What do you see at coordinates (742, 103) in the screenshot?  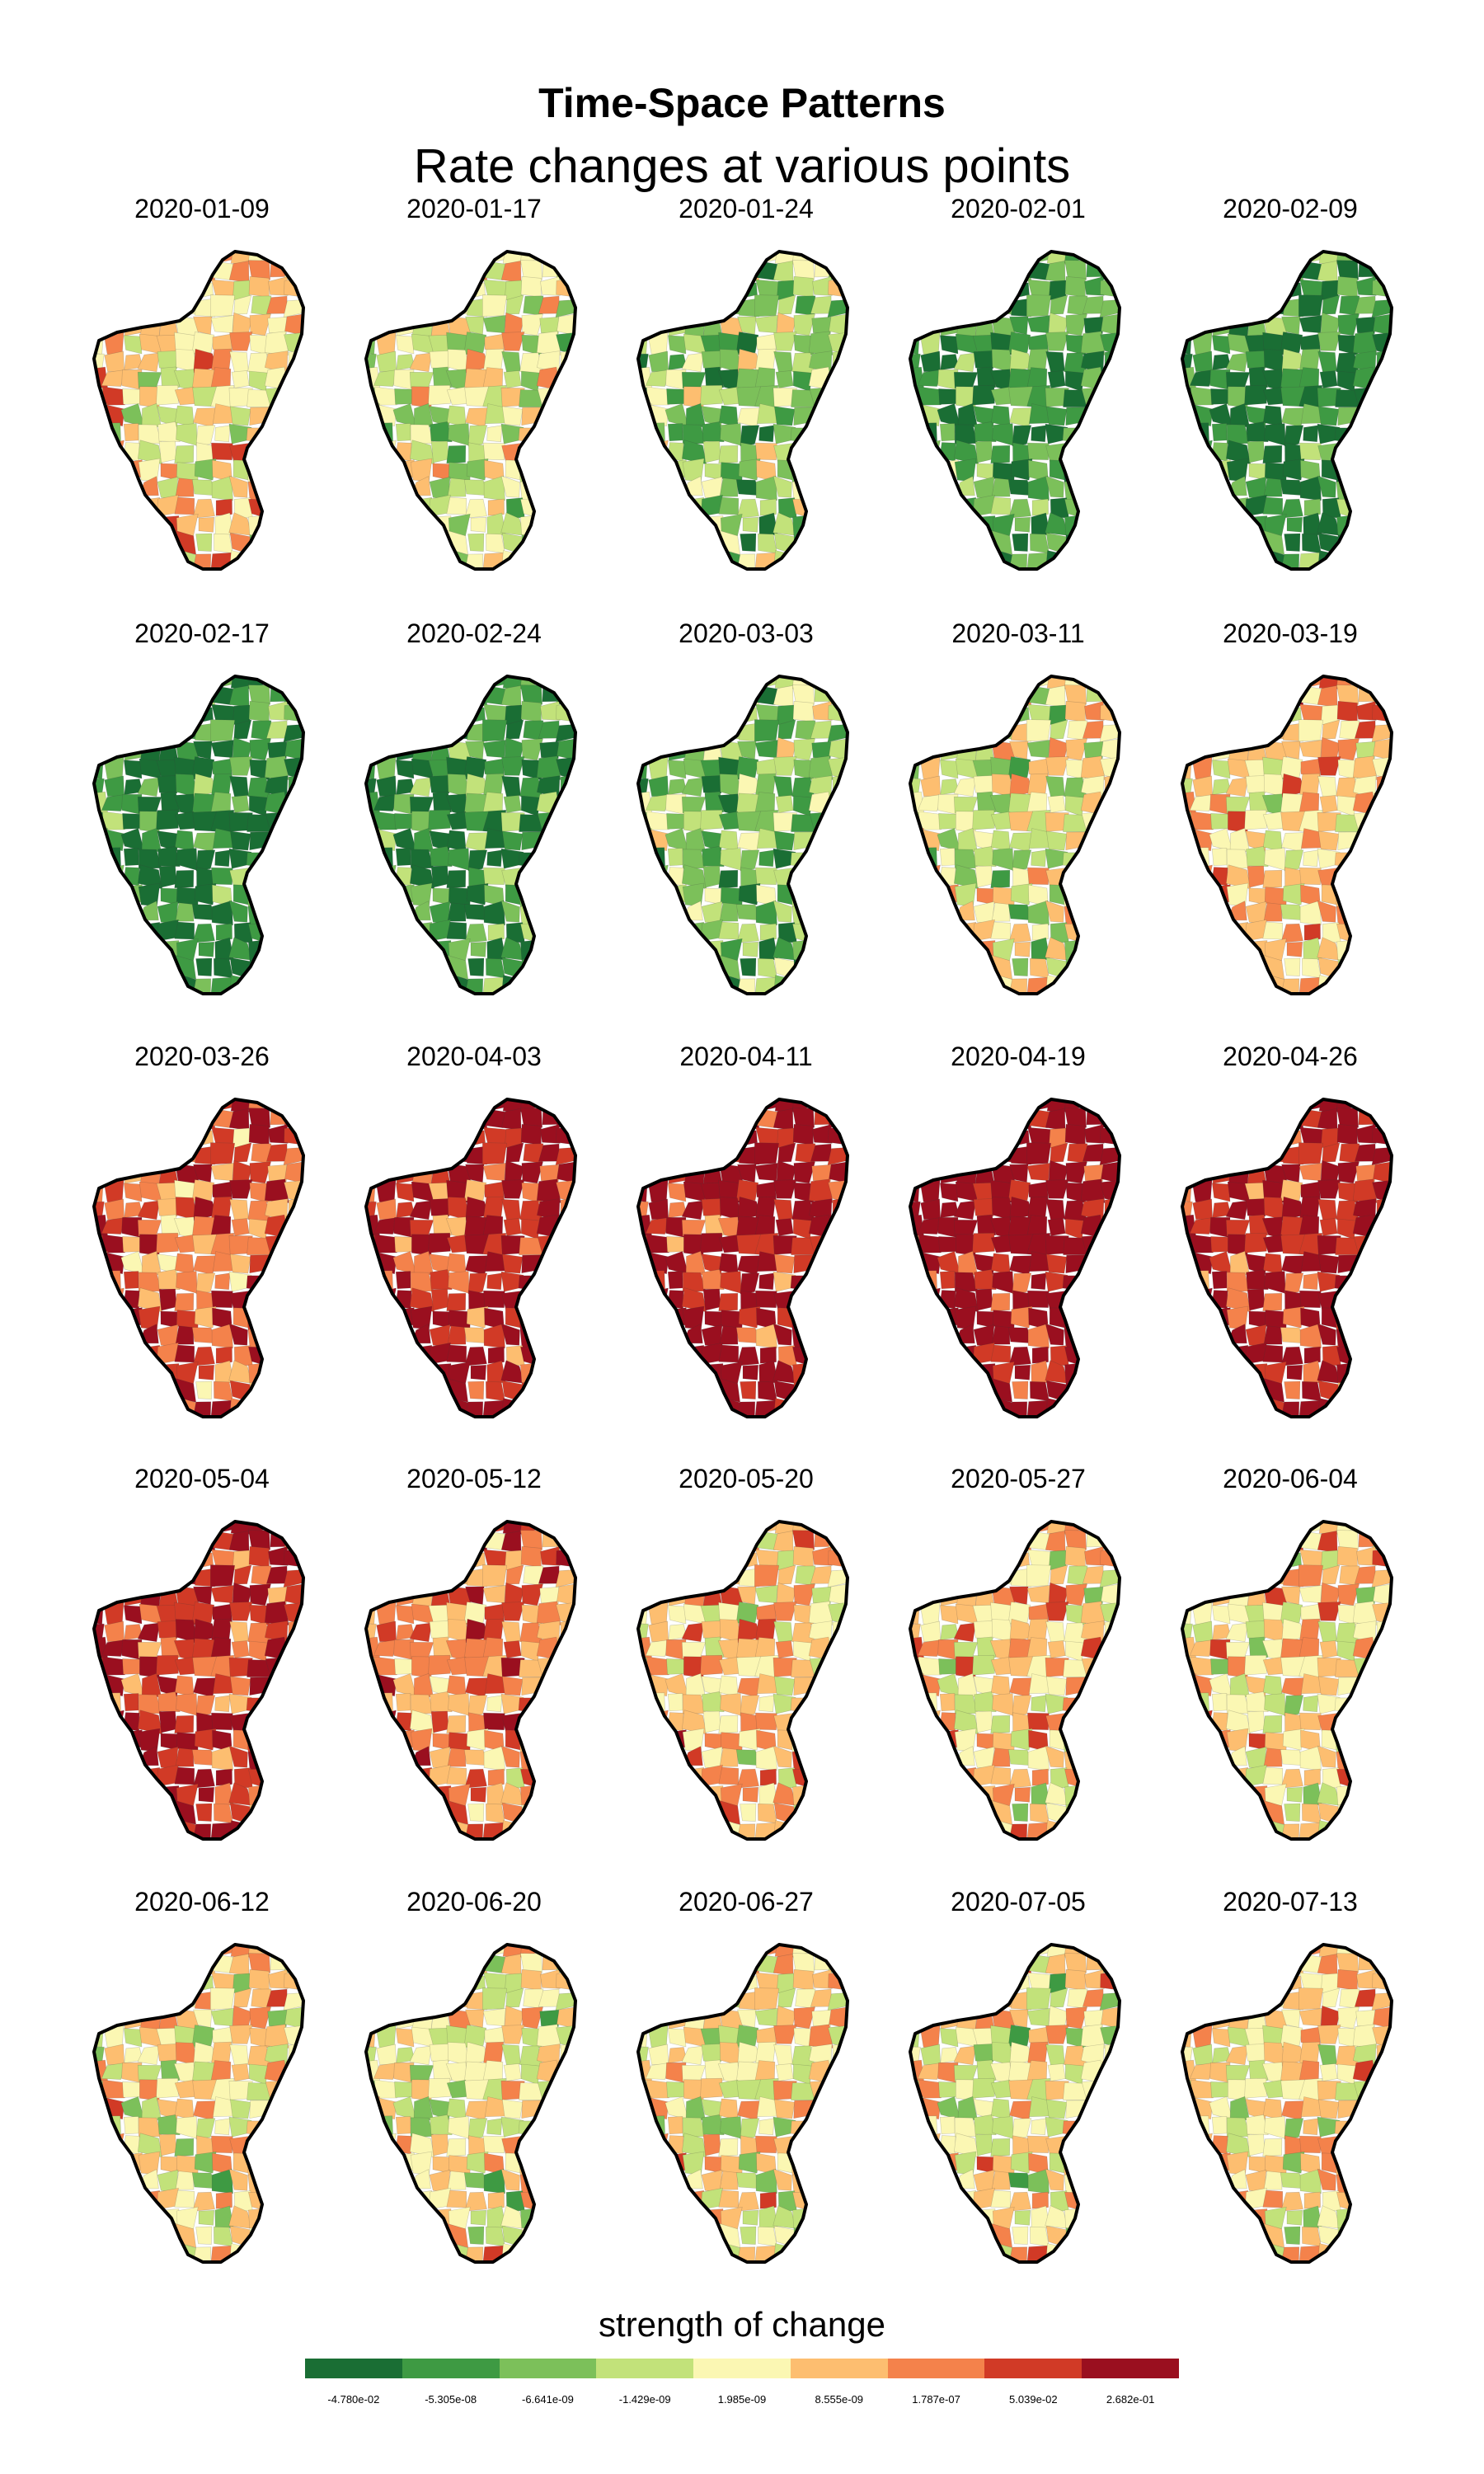 I see `map-title: Time-Space Patterns` at bounding box center [742, 103].